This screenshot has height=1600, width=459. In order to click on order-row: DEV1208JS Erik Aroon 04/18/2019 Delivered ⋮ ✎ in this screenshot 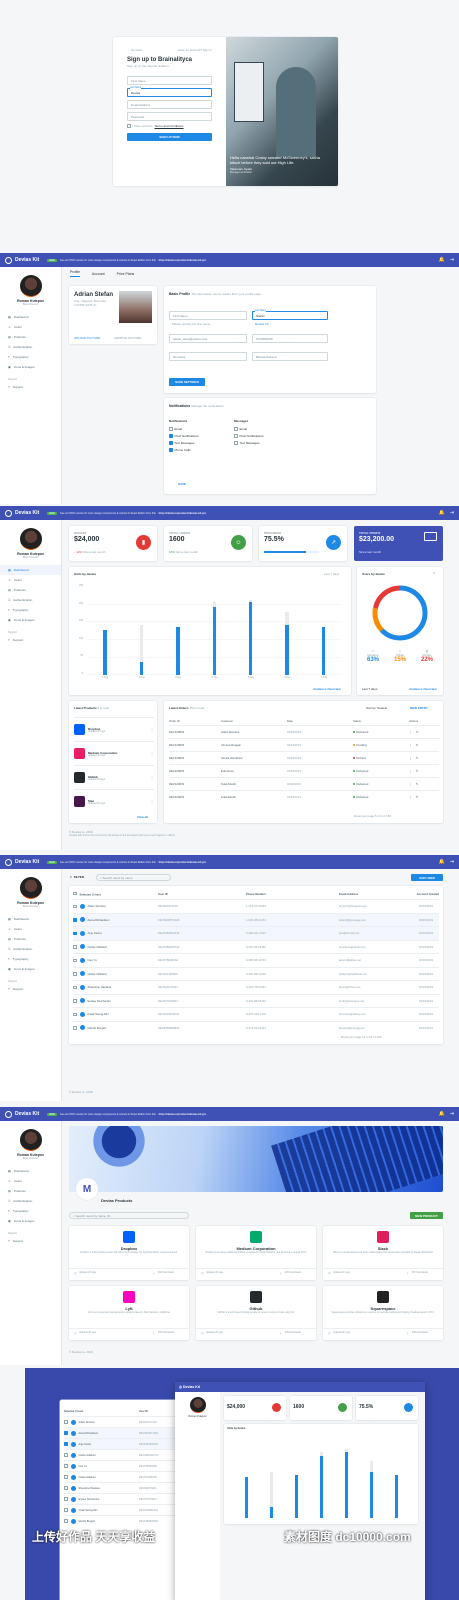, I will do `click(304, 770)`.